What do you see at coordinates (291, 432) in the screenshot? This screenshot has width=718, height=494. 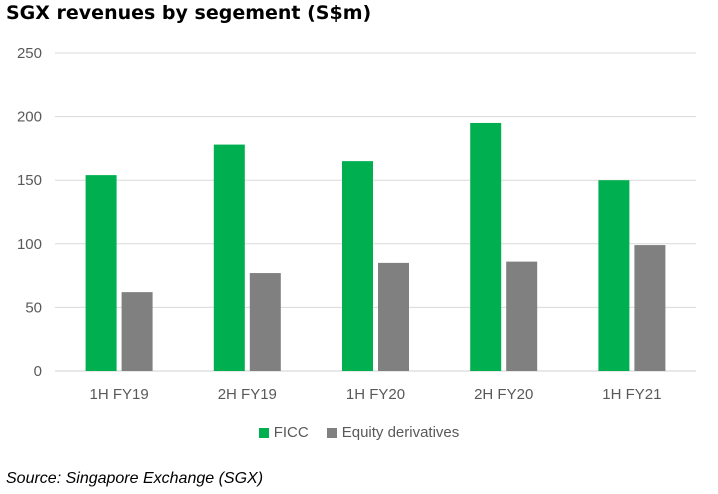 I see `legend-label-ficc: FICC` at bounding box center [291, 432].